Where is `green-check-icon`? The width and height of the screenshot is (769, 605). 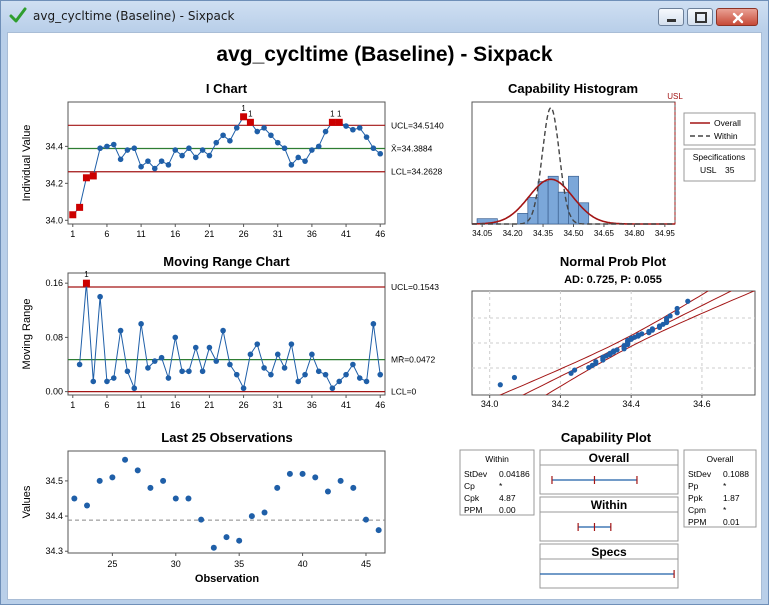 green-check-icon is located at coordinates (18, 15).